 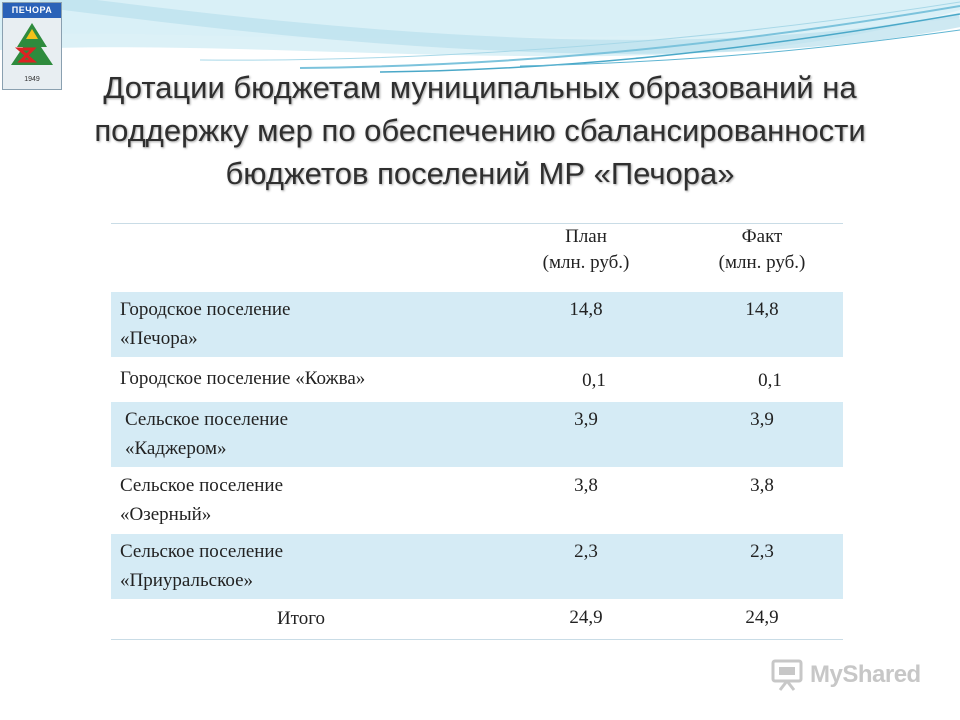 I want to click on total-label: Итого, so click(x=301, y=619).